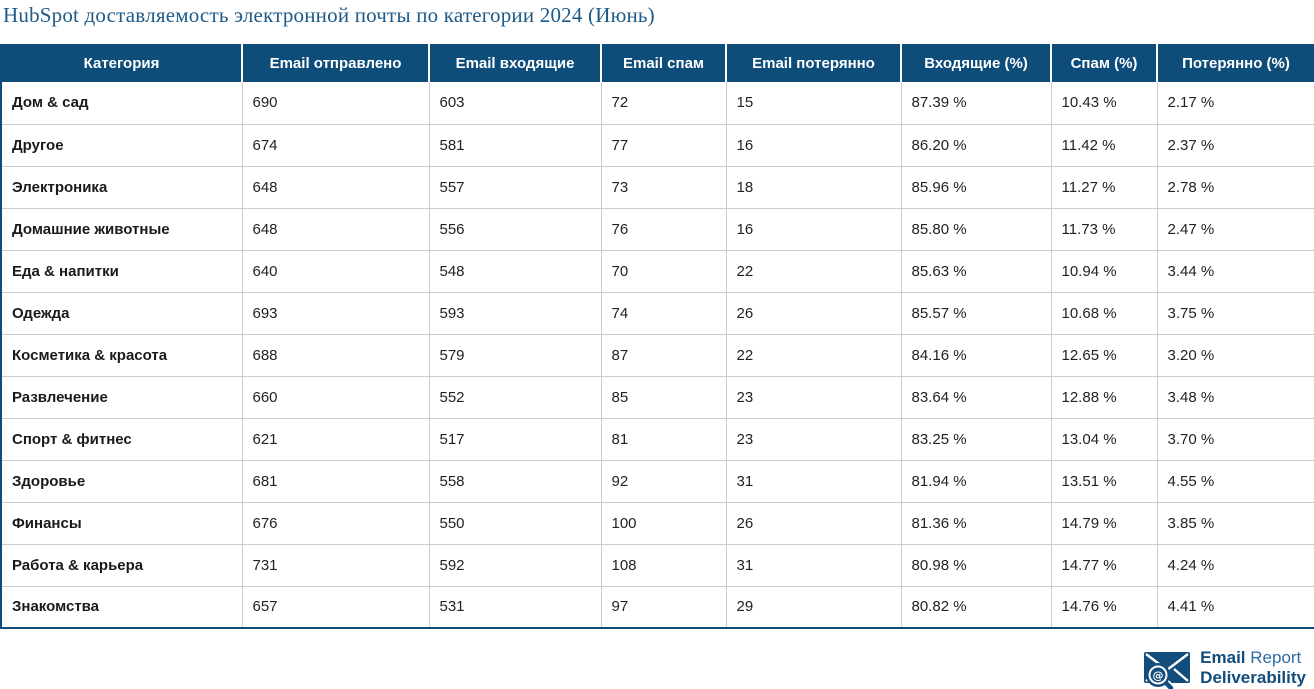 This screenshot has height=689, width=1314. Describe the element at coordinates (515, 480) in the screenshot. I see `value-cell: 558` at that location.